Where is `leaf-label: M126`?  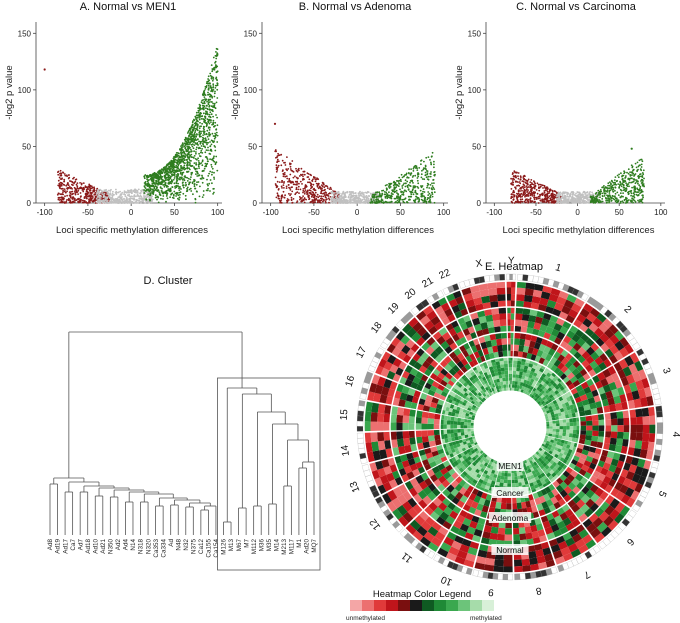
leaf-label: M126 is located at coordinates (224, 547).